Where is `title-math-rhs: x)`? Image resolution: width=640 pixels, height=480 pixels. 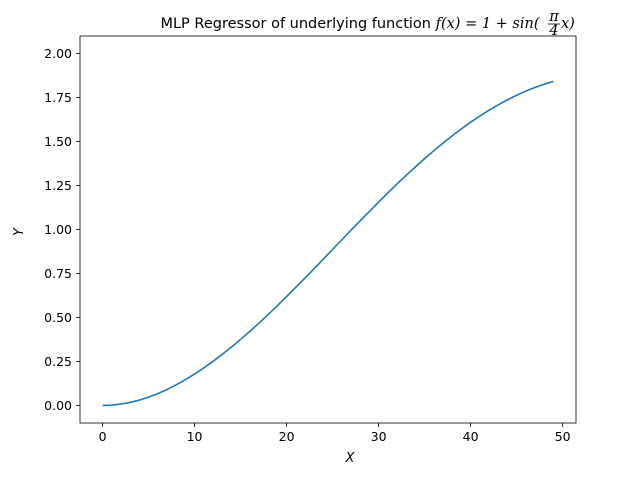
title-math-rhs: x) is located at coordinates (568, 24).